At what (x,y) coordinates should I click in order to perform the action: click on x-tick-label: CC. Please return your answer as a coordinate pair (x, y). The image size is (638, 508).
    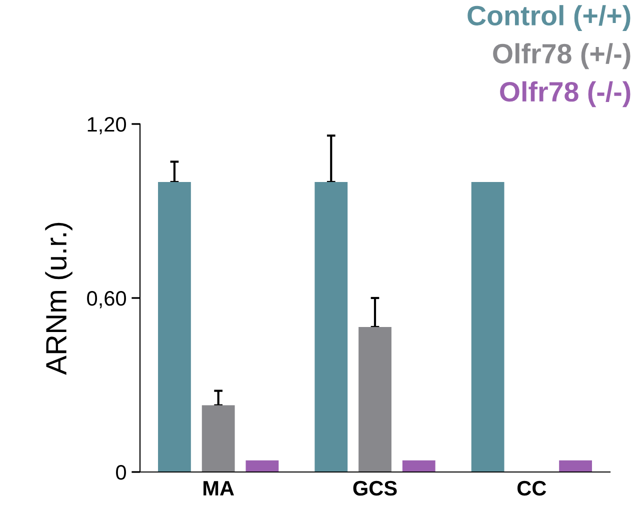
    Looking at the image, I should click on (531, 488).